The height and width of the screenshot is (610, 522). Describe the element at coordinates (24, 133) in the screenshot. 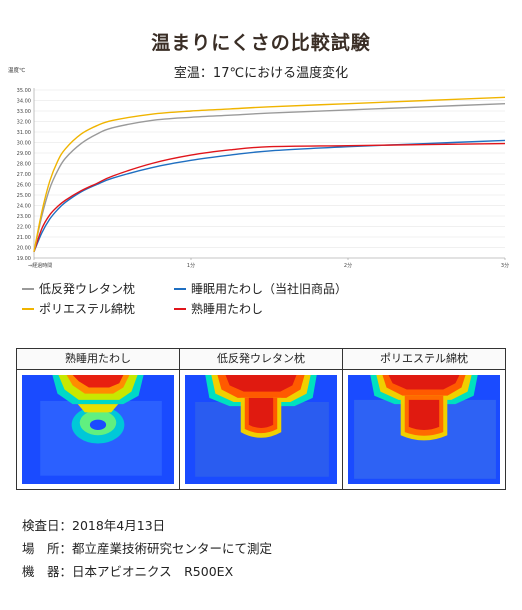

I see `y-tick-label: 31.00` at that location.